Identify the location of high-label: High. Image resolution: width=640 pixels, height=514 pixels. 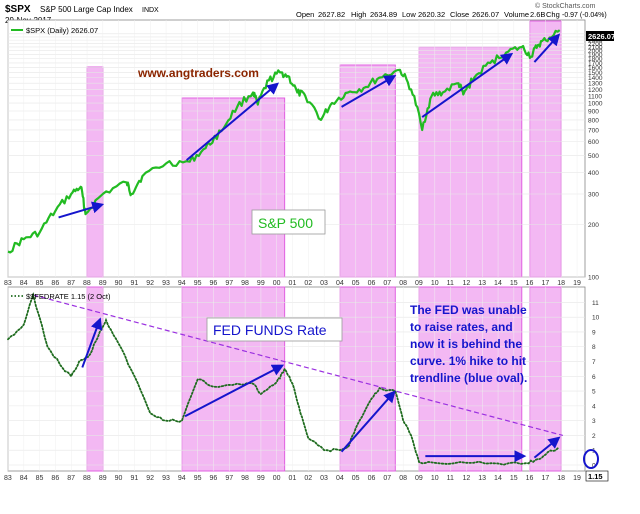
(358, 14).